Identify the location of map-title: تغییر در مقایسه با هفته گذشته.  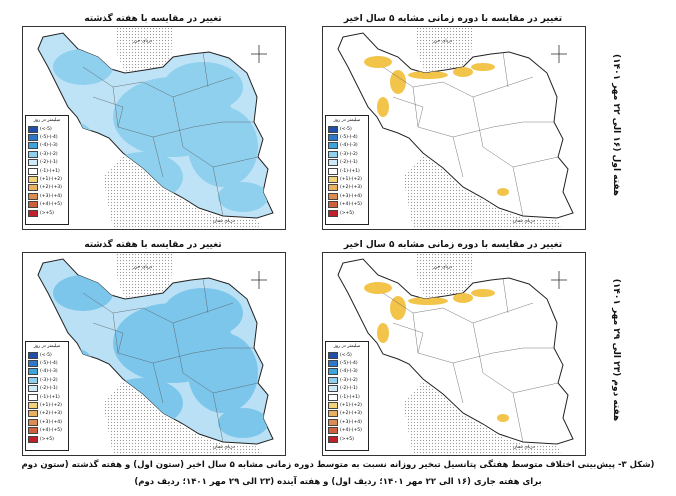
(153, 19).